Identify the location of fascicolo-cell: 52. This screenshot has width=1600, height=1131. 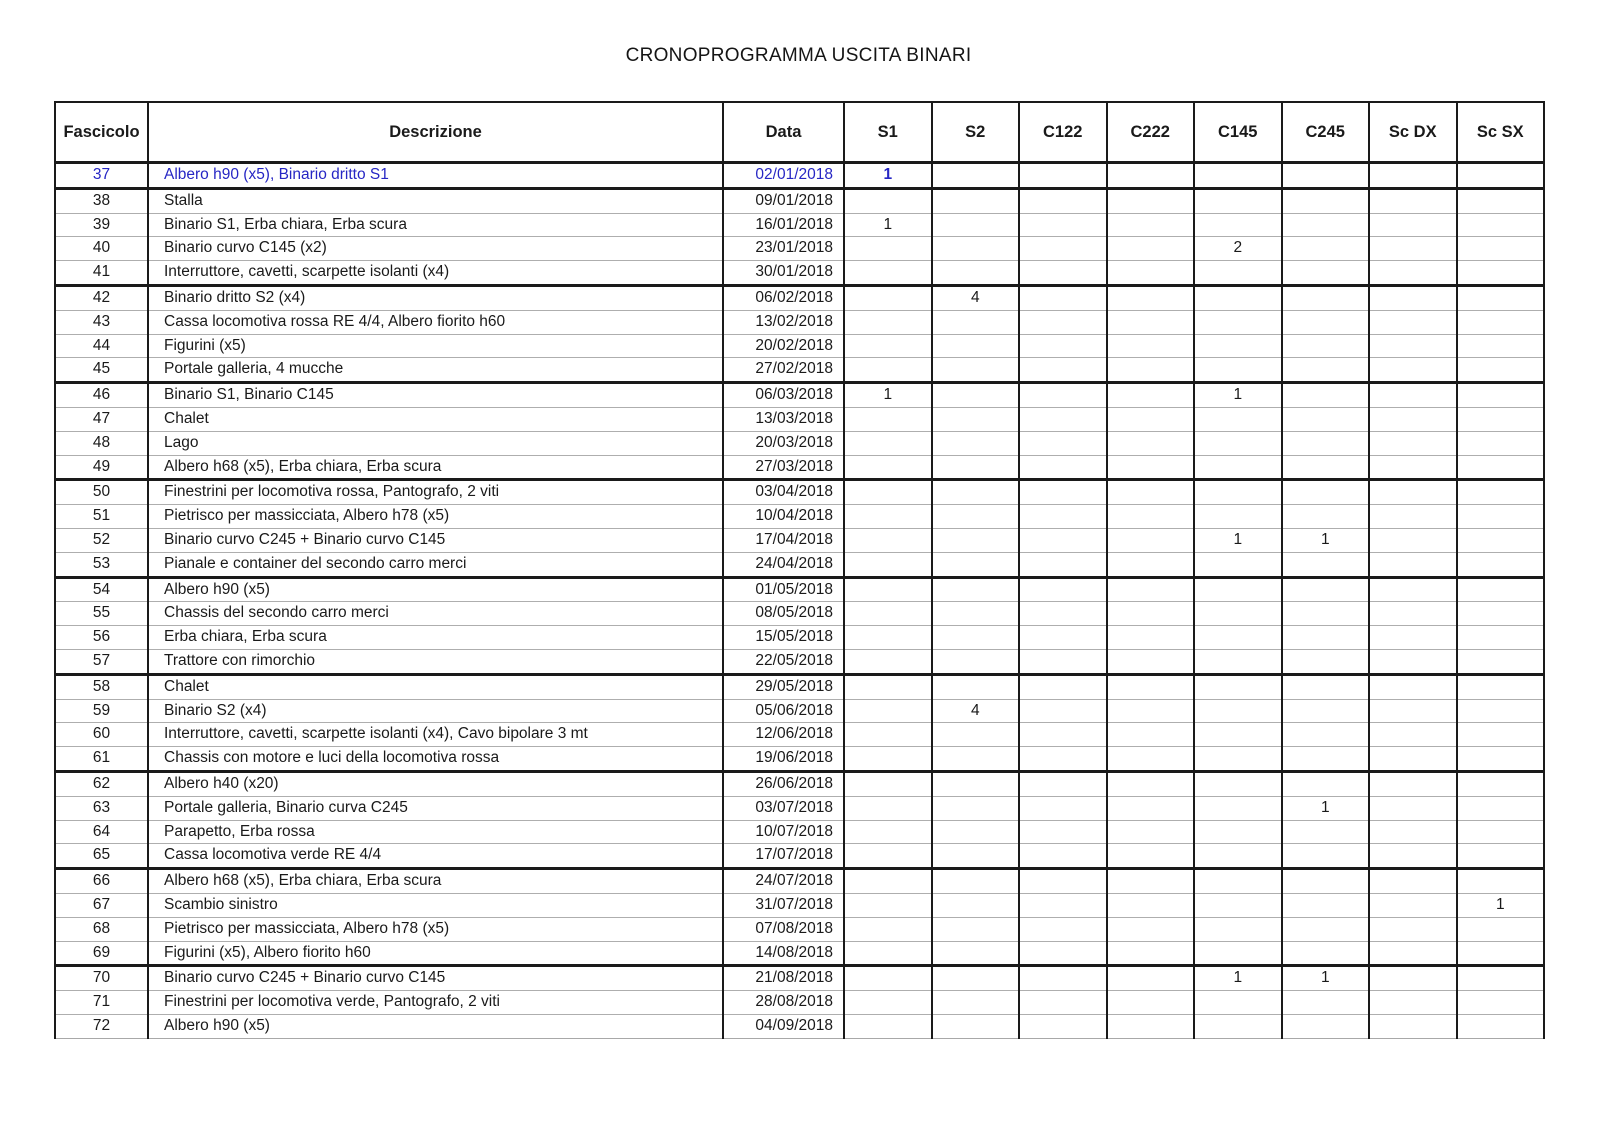
(101, 540).